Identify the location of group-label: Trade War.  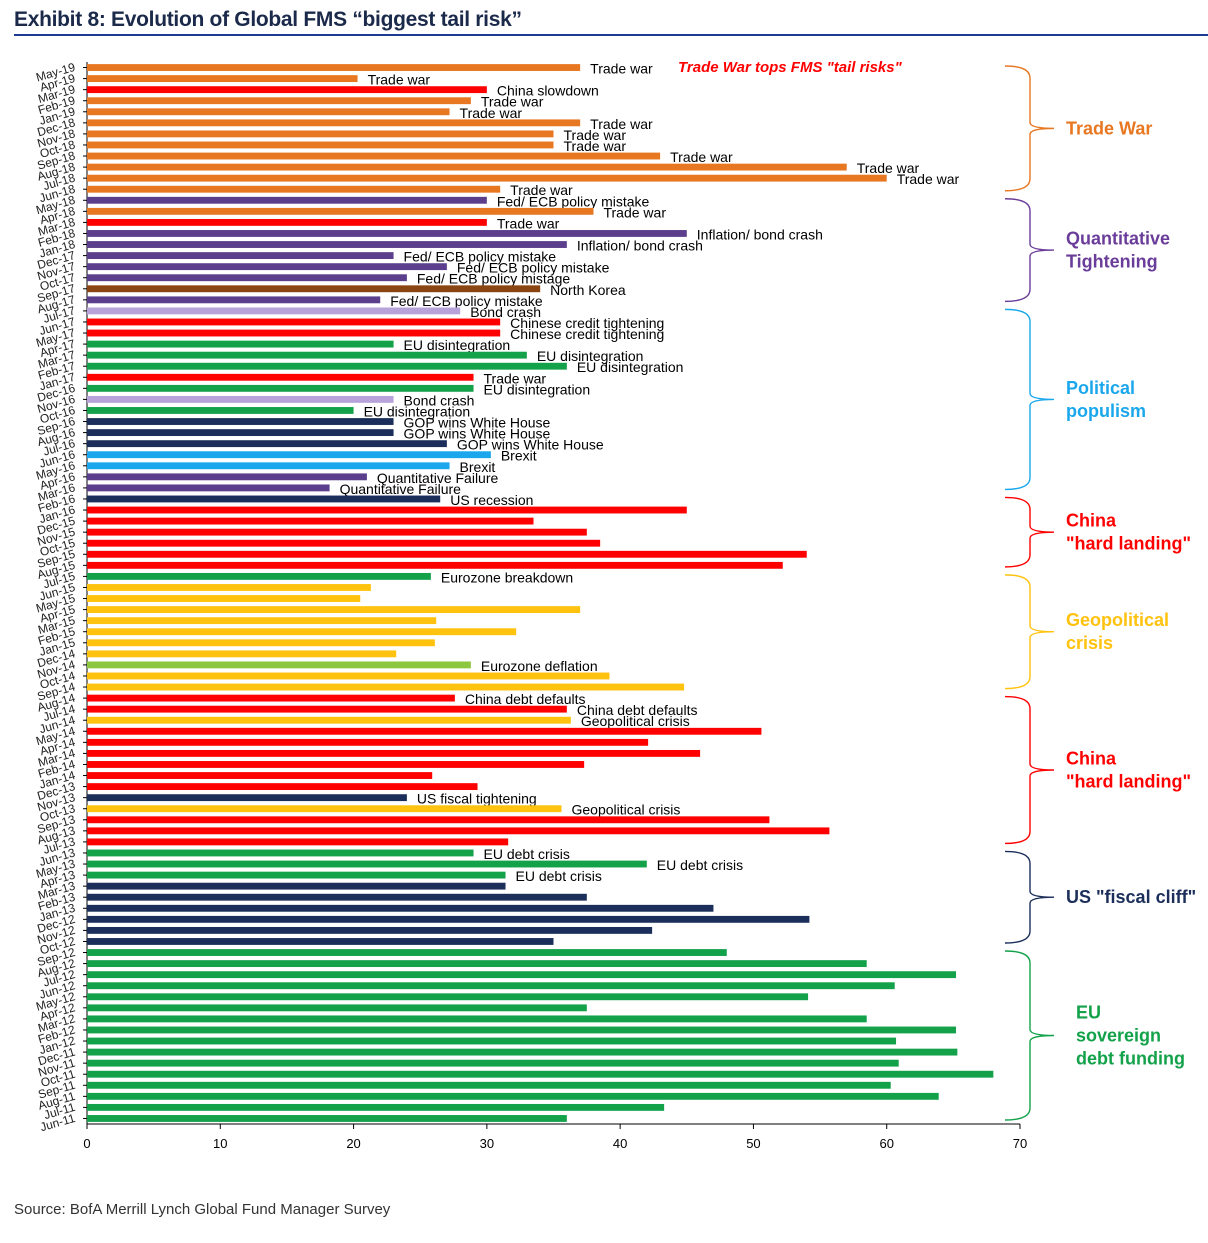
(1109, 128).